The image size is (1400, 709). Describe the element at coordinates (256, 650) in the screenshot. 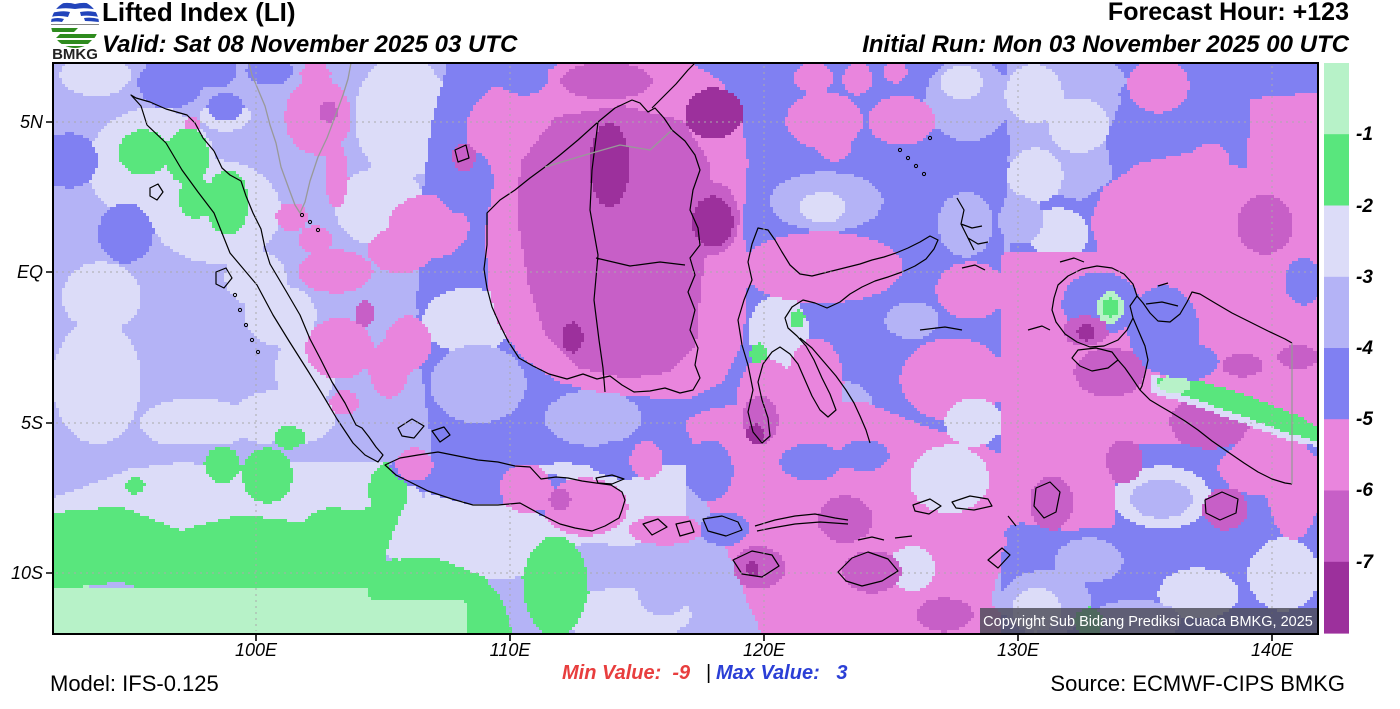

I see `svg-text: 100E` at that location.